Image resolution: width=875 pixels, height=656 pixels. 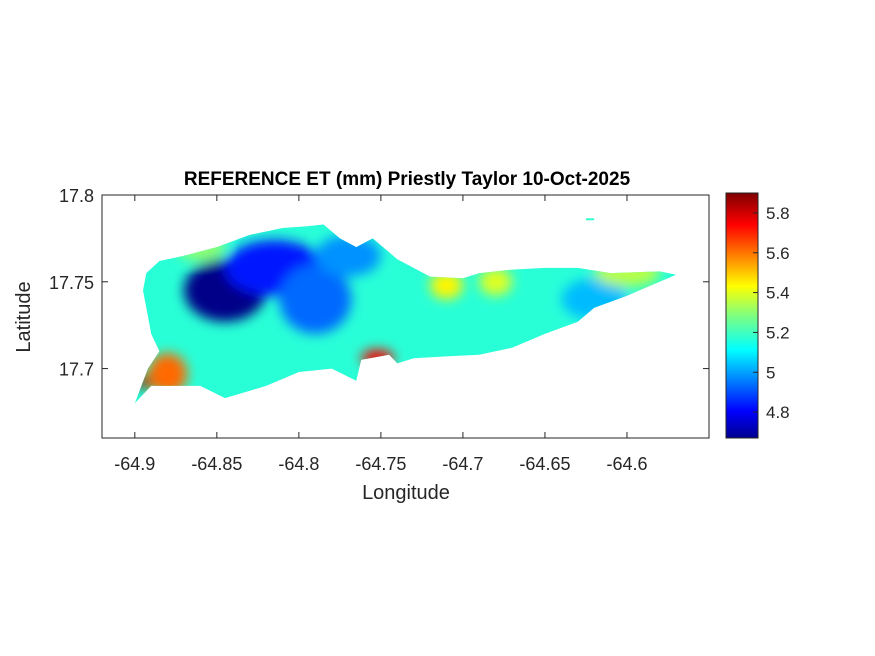 What do you see at coordinates (76, 370) in the screenshot?
I see `y-tick-label: 17.7` at bounding box center [76, 370].